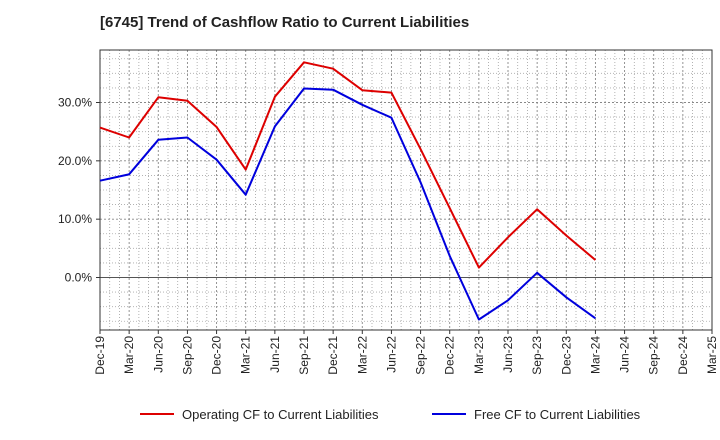 Image resolution: width=720 pixels, height=440 pixels. I want to click on x-tick-label: Sep-24, so click(654, 355).